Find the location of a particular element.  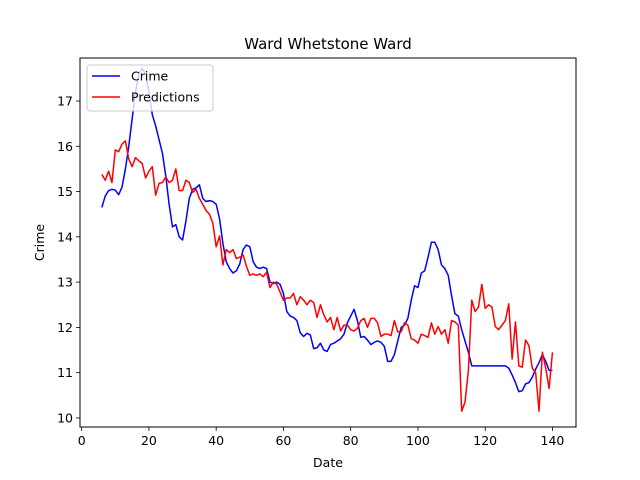

y-tick-label: 11 is located at coordinates (65, 372).